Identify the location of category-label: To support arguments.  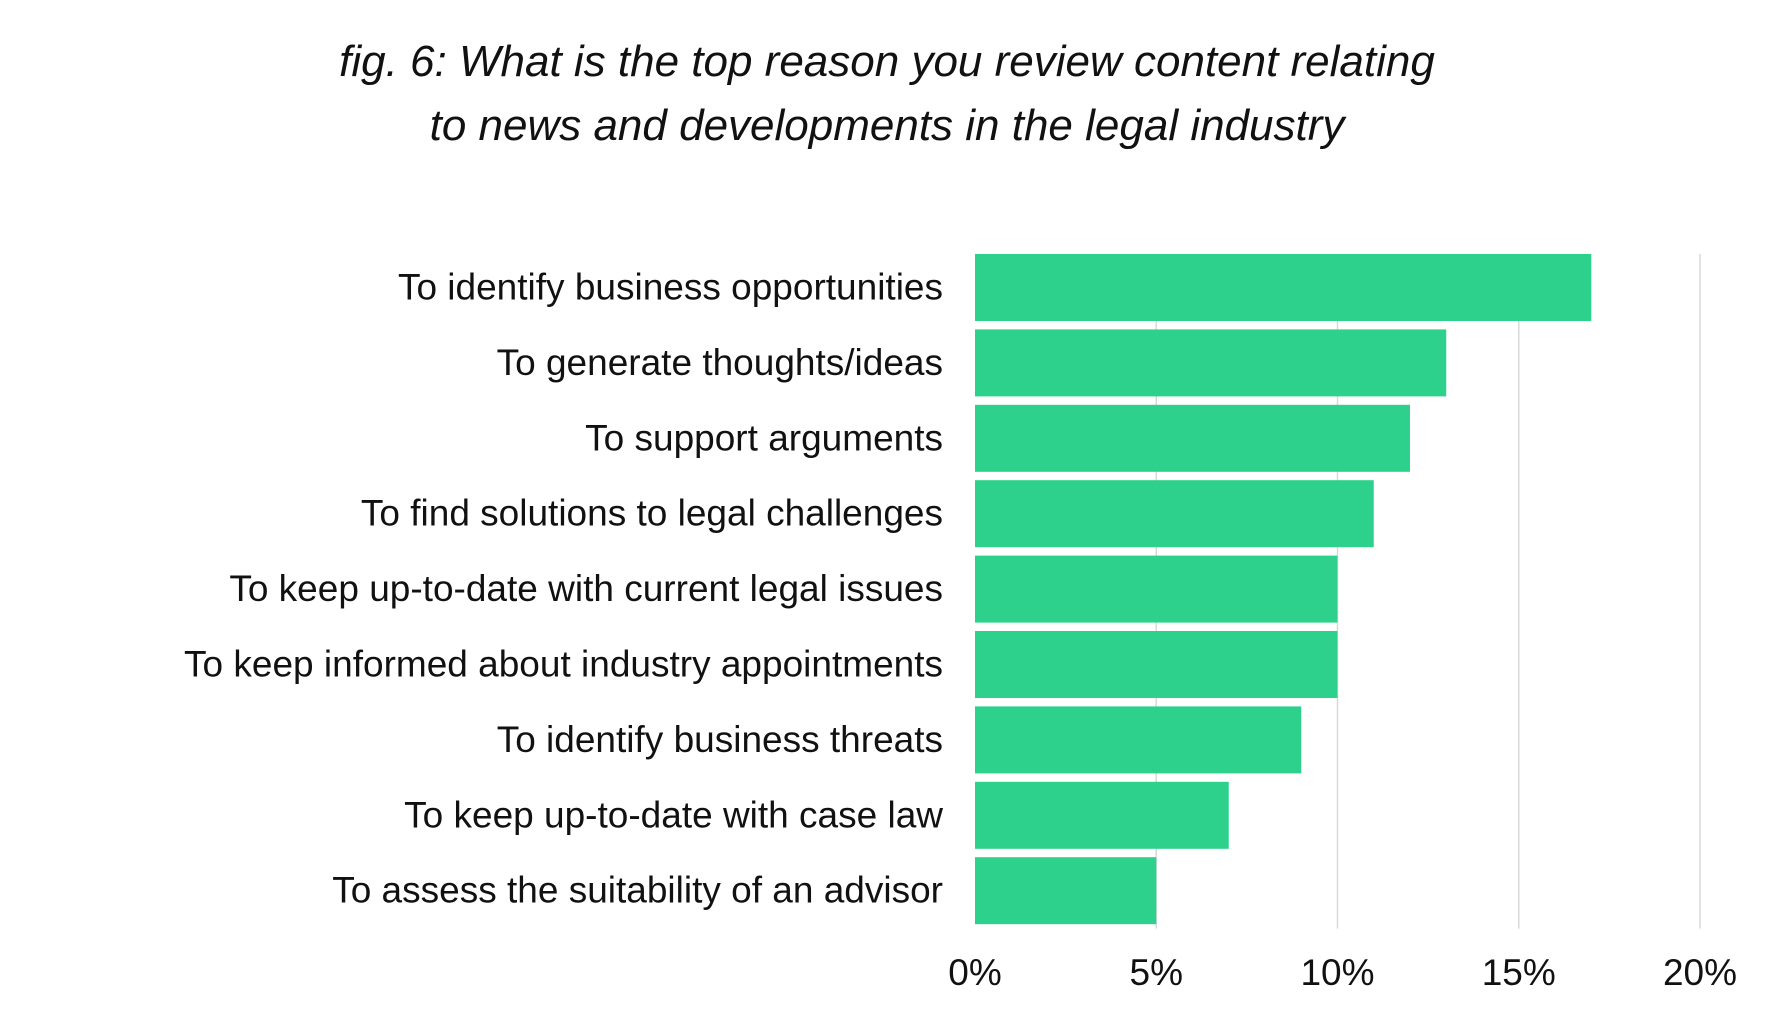
(764, 437).